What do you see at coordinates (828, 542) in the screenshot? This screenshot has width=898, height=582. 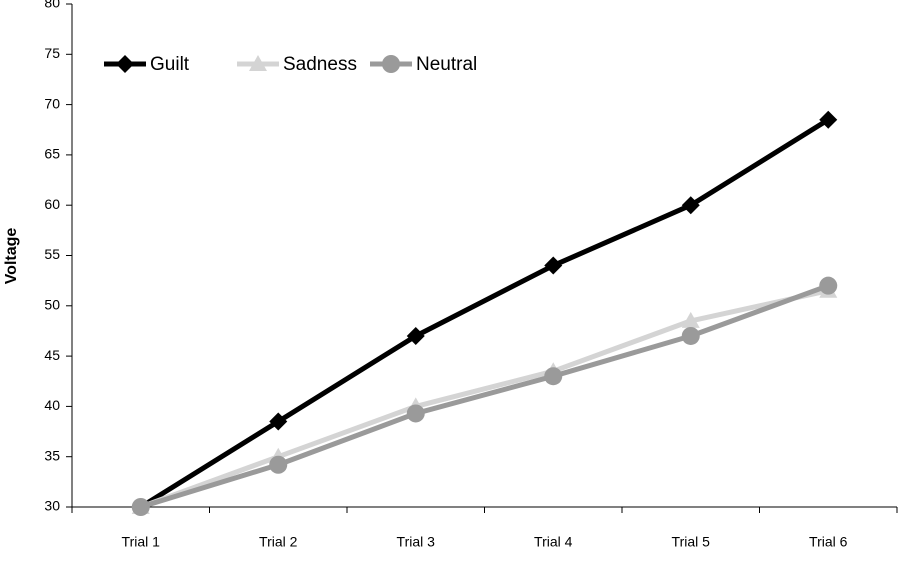 I see `x-tick-label: Trial 6` at bounding box center [828, 542].